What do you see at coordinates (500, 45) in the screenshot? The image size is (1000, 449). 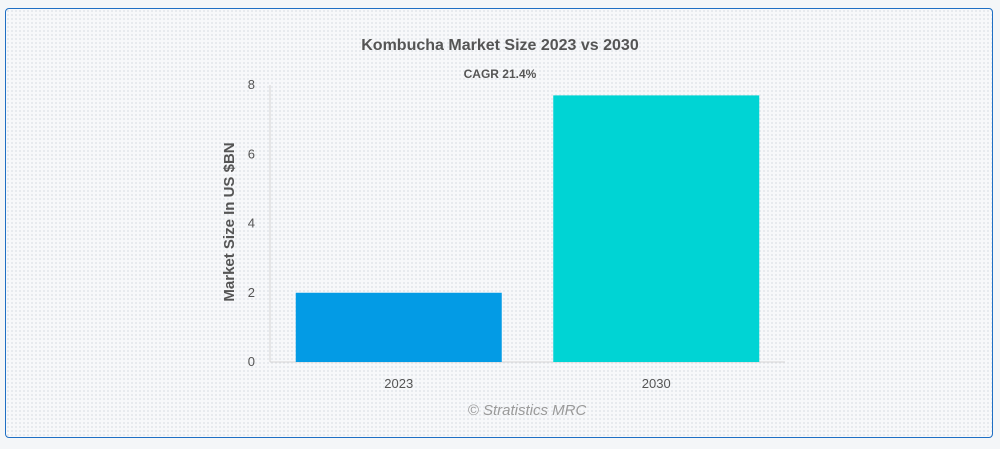 I see `chart-title: Kombucha Market Size 2023 vs 2030` at bounding box center [500, 45].